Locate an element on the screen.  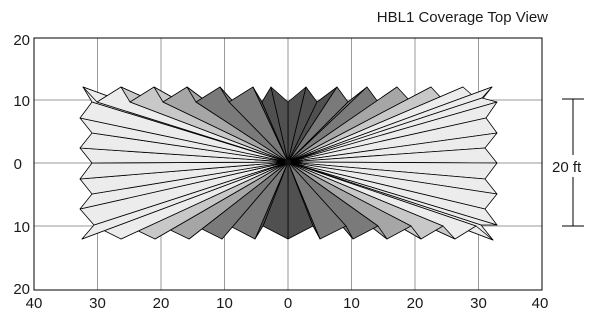
fixture-center is located at coordinates (288, 162).